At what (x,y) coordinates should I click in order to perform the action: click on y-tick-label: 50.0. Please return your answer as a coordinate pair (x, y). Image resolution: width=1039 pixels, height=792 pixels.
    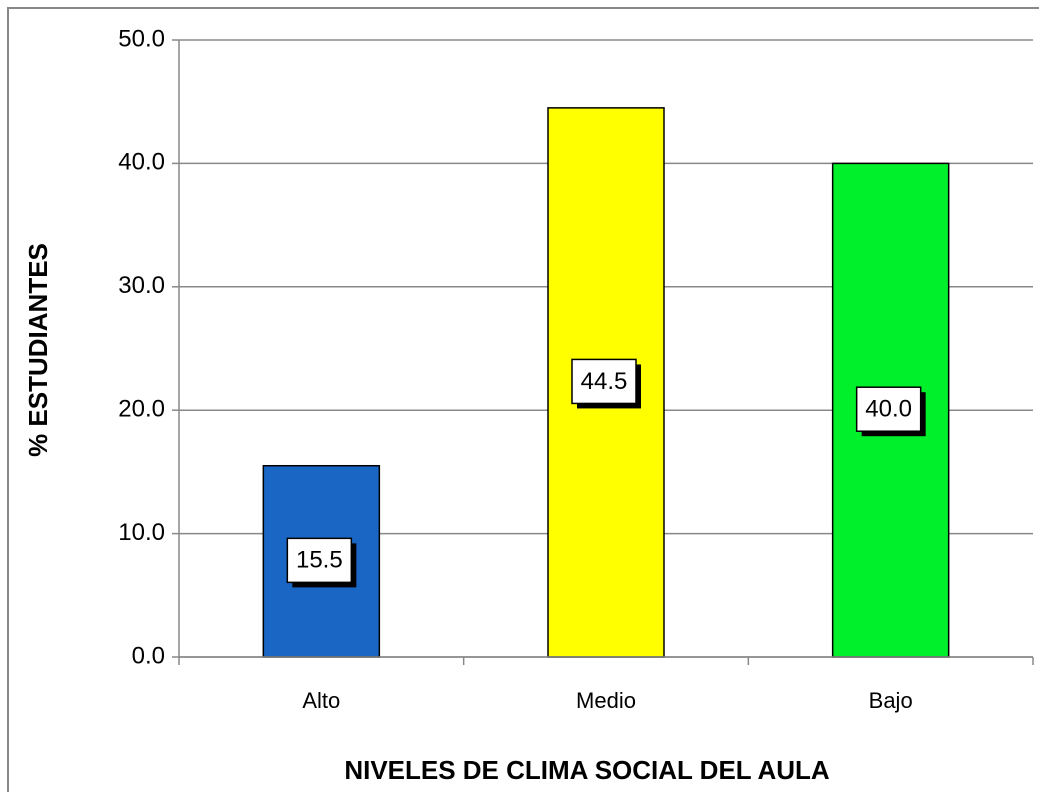
    Looking at the image, I should click on (141, 38).